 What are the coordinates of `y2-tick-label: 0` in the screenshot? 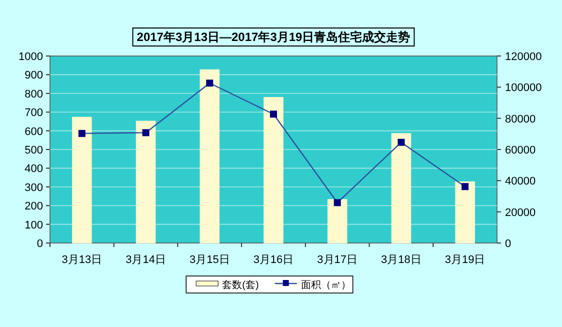 It's located at (508, 244).